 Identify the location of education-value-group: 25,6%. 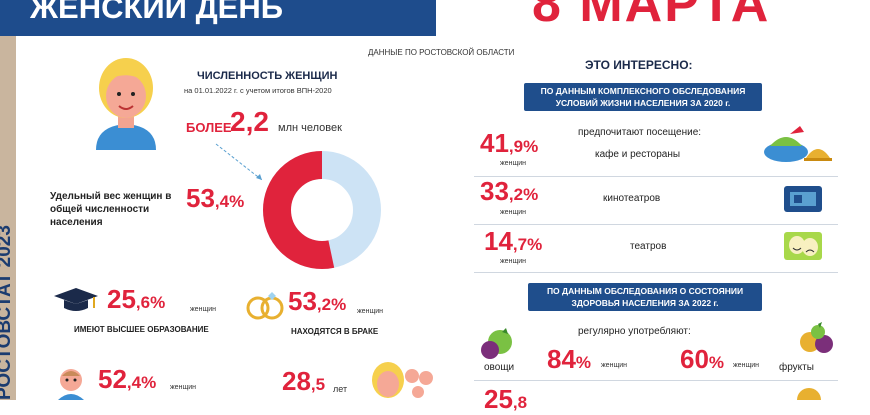
(136, 299).